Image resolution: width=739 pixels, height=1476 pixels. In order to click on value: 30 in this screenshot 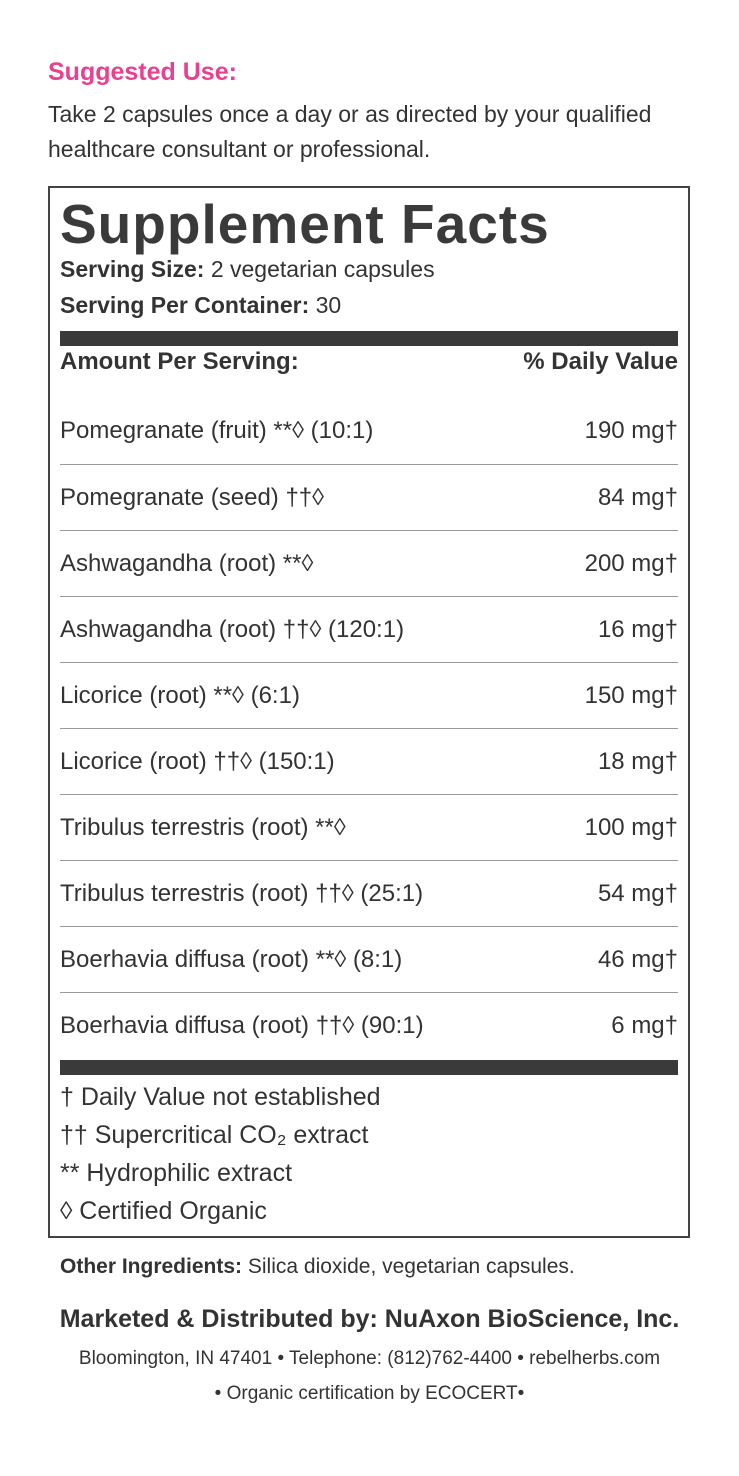, I will do `click(328, 305)`.